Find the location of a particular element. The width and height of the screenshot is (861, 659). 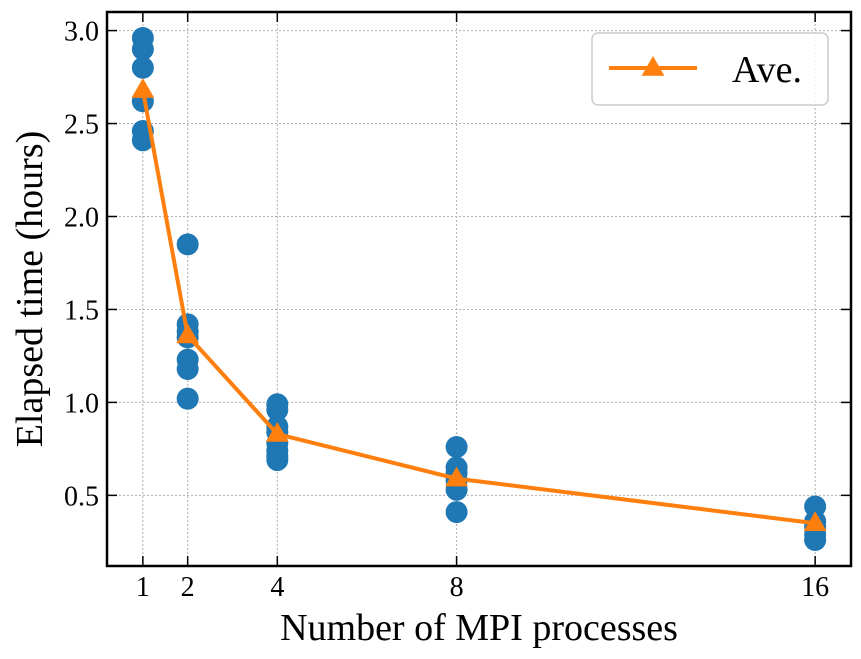

legend-triangle-marker is located at coordinates (653, 66).